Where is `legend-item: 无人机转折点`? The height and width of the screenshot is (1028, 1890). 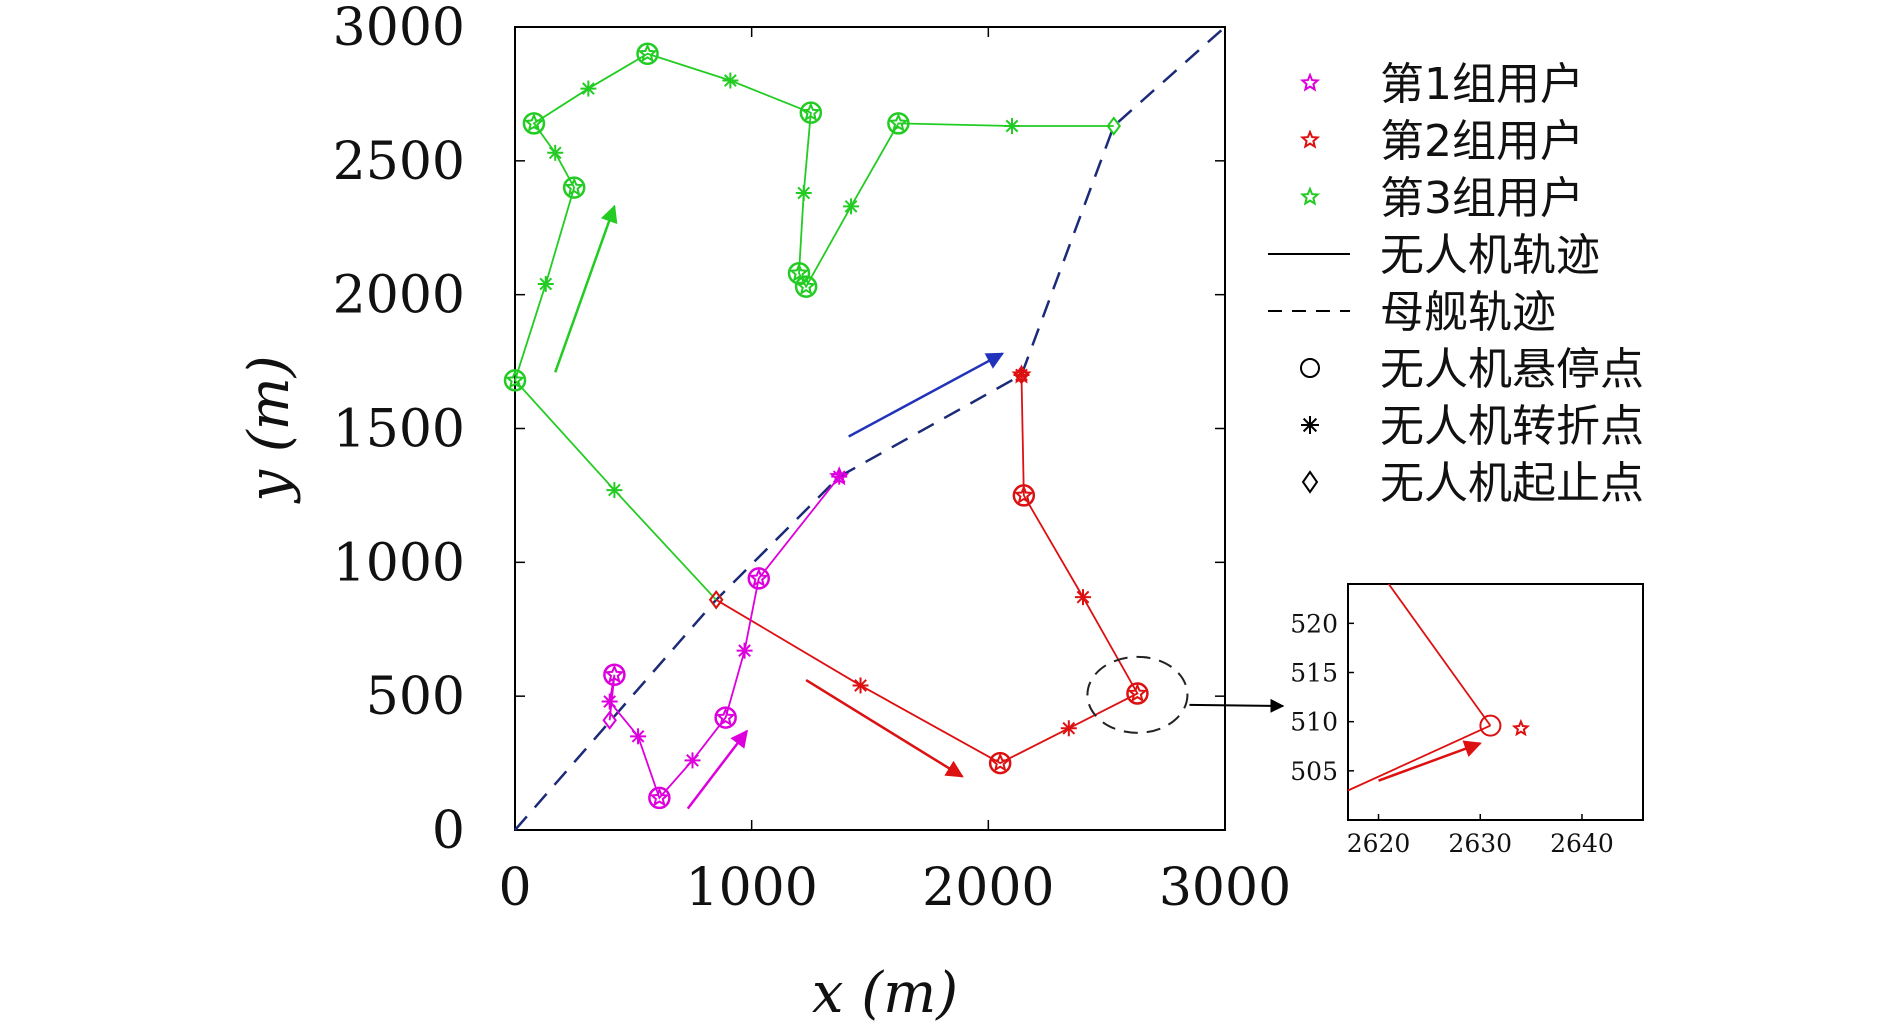 legend-item: 无人机转折点 is located at coordinates (1472, 426).